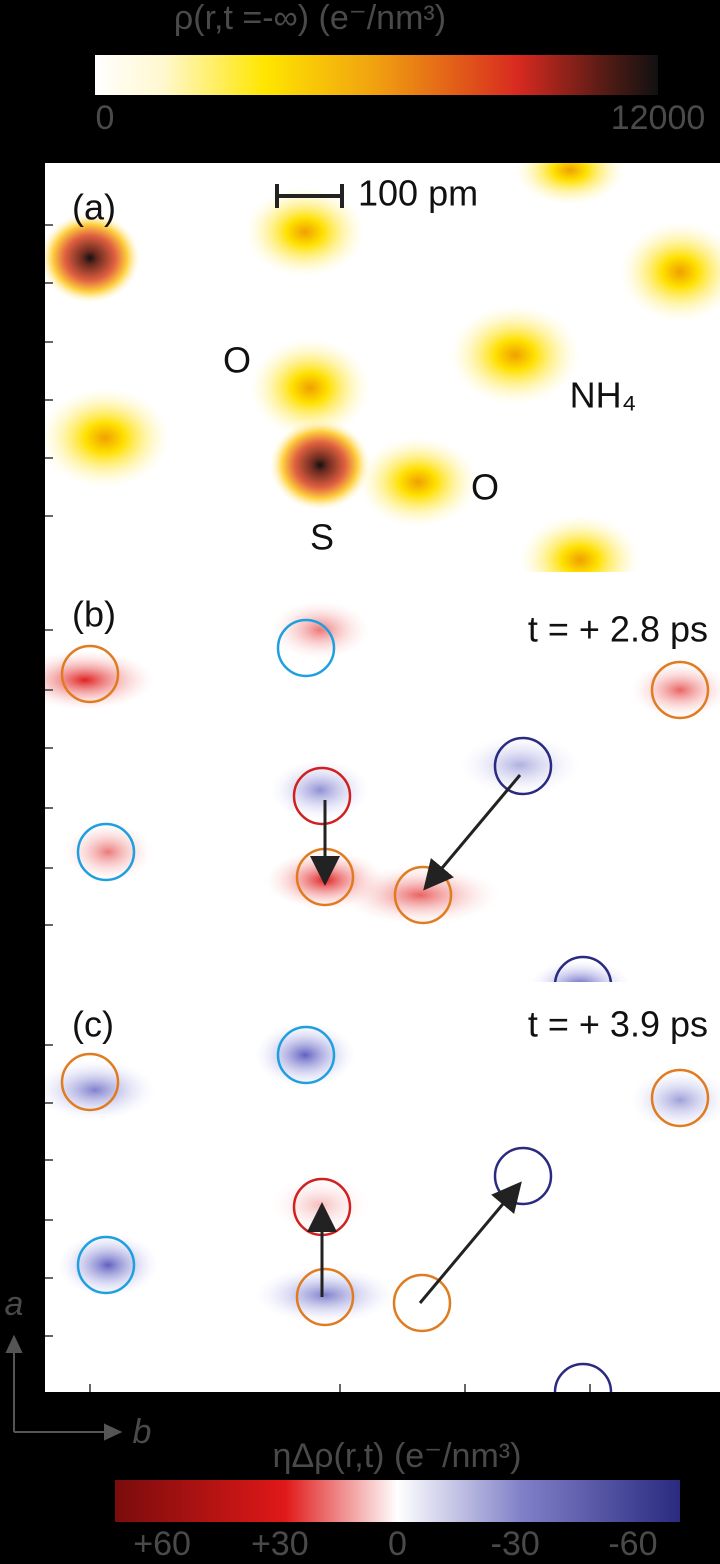 This screenshot has height=1564, width=720. Describe the element at coordinates (418, 193) in the screenshot. I see `scale-bar-label: 100 pm` at that location.